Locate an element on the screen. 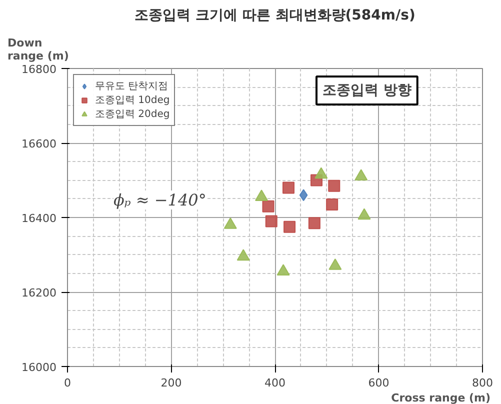  y-tick-label: 16600 is located at coordinates (39, 144).